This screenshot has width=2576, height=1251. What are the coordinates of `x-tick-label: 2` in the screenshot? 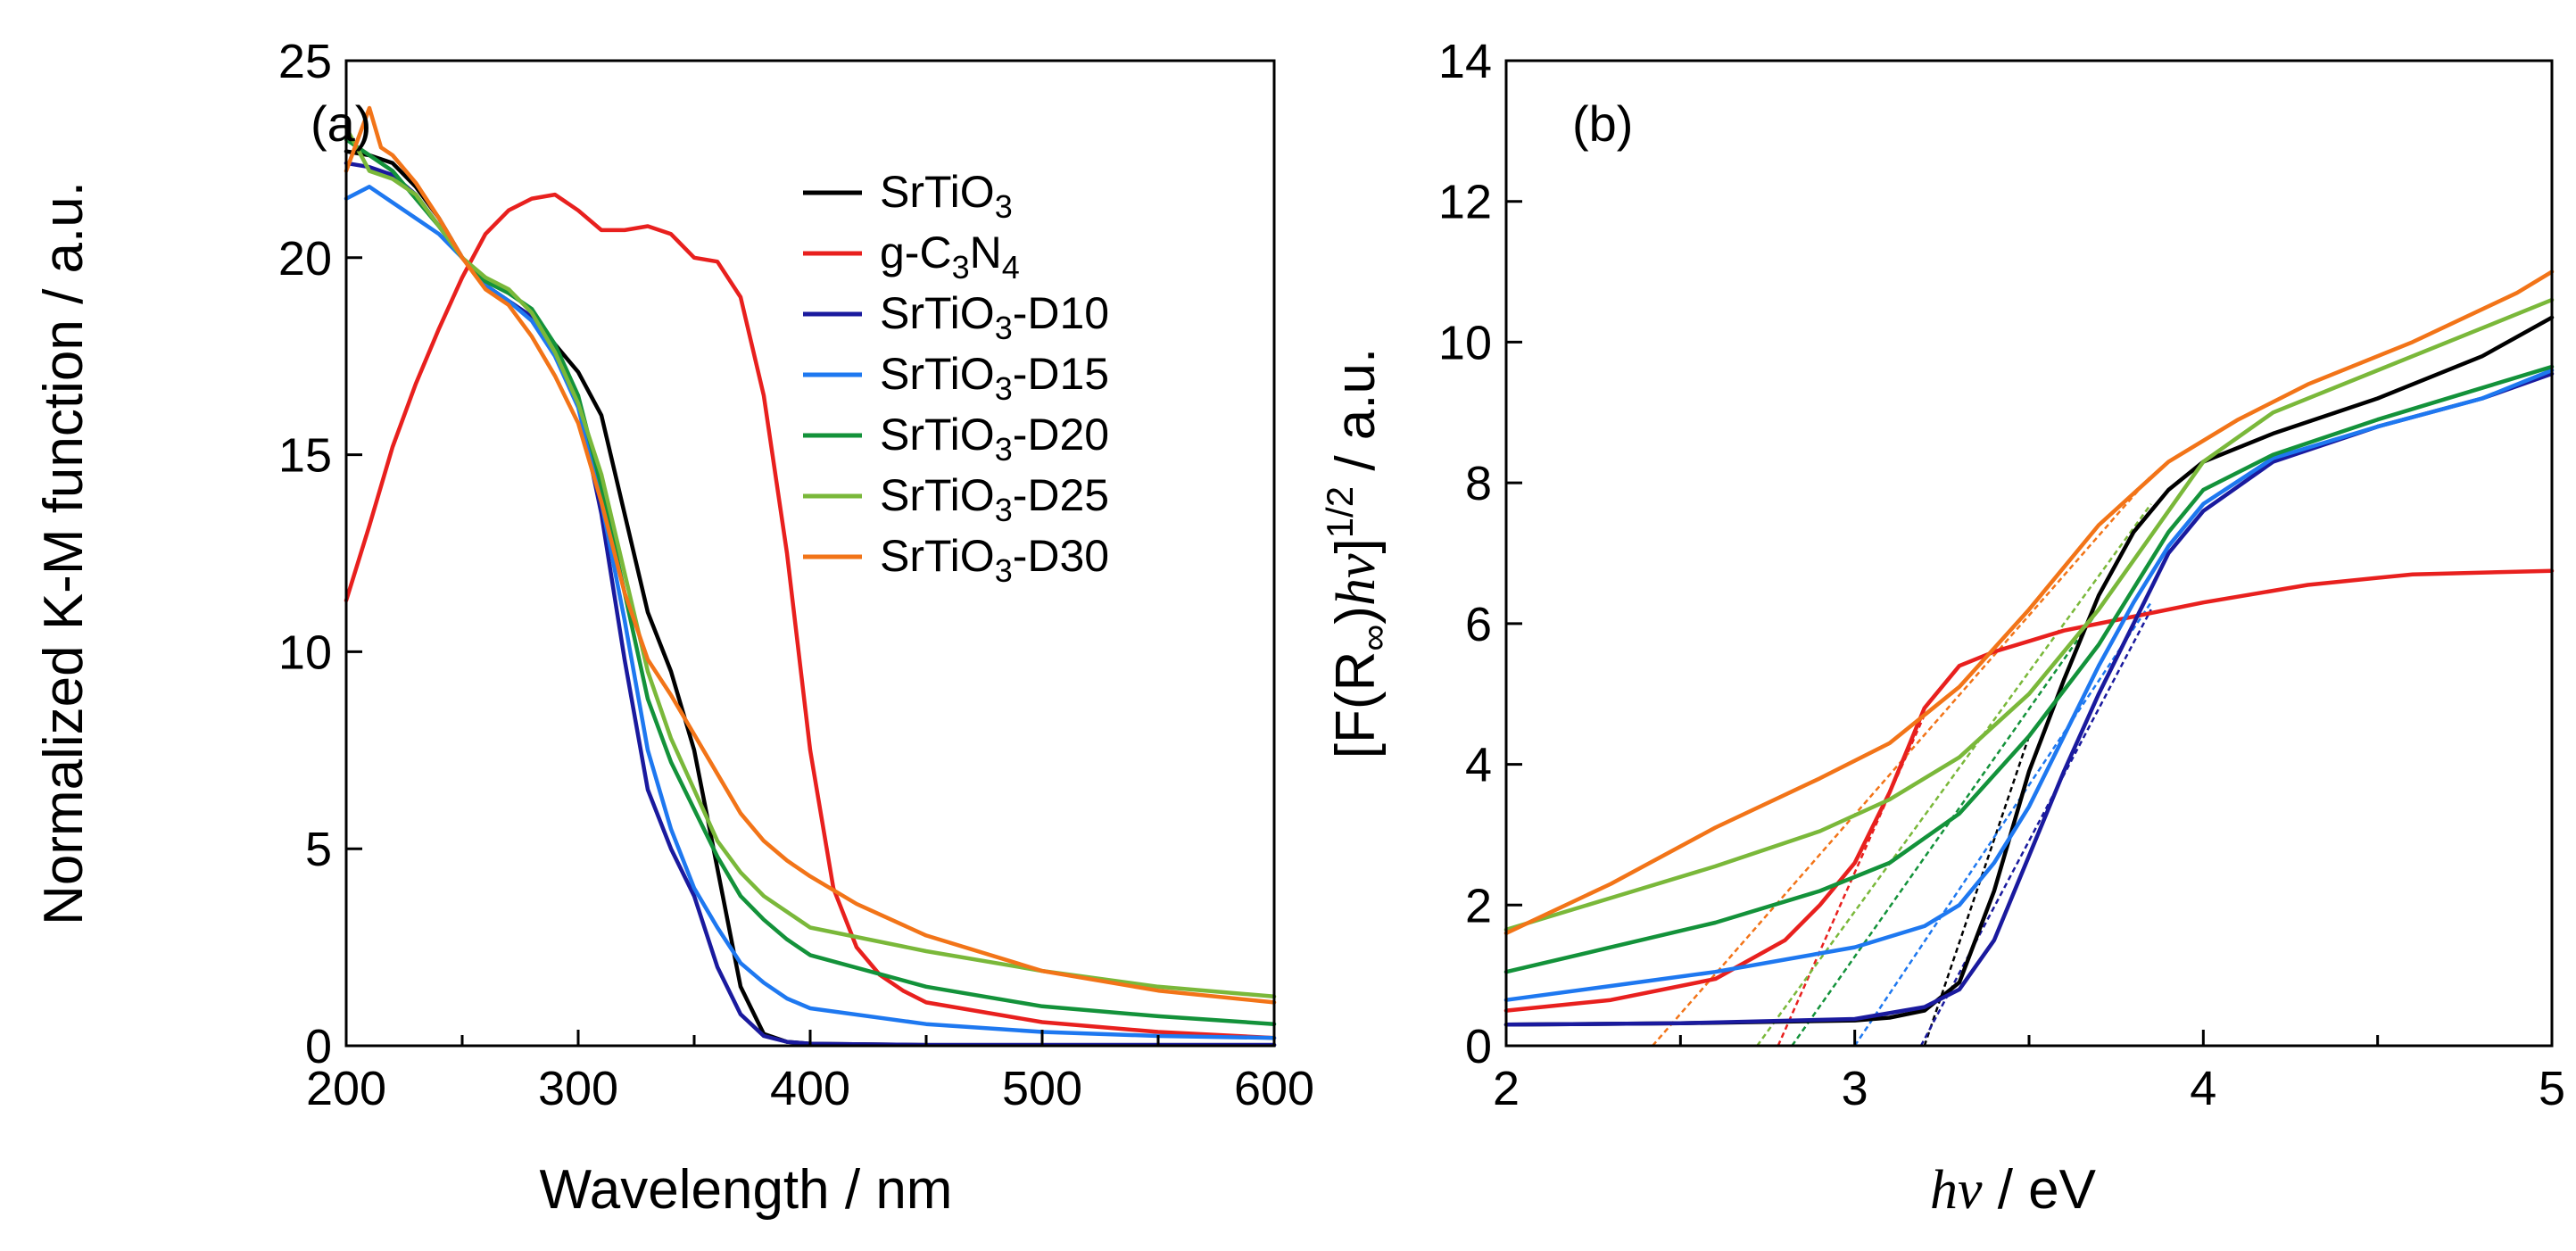 It's located at (1506, 1088).